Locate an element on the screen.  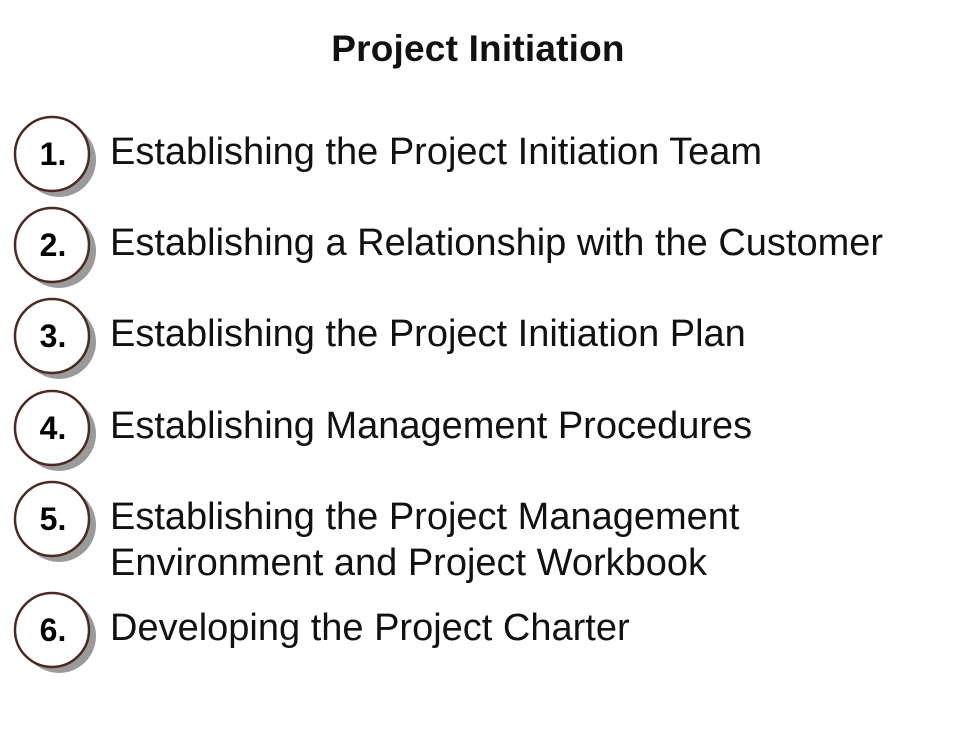
step-item: 4. Establishing Management Procedures is located at coordinates (493, 430).